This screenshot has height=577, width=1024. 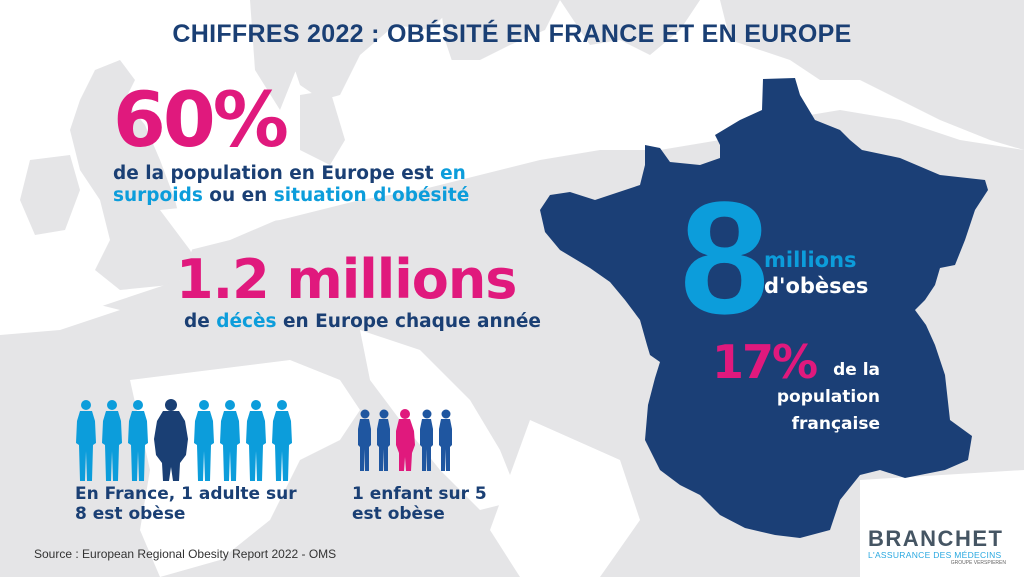 What do you see at coordinates (398, 514) in the screenshot?
I see `children-caption-line2: est obèse` at bounding box center [398, 514].